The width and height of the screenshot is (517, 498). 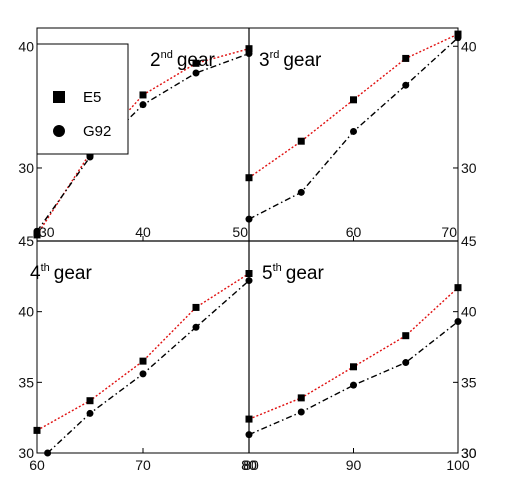 What do you see at coordinates (47, 232) in the screenshot?
I see `x-tick-label: 30` at bounding box center [47, 232].